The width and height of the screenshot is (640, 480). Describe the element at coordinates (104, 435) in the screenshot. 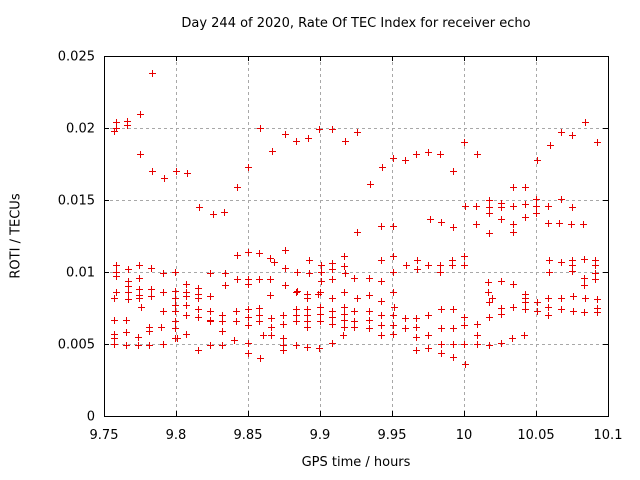

I see `x-tick-label: 9.75` at that location.